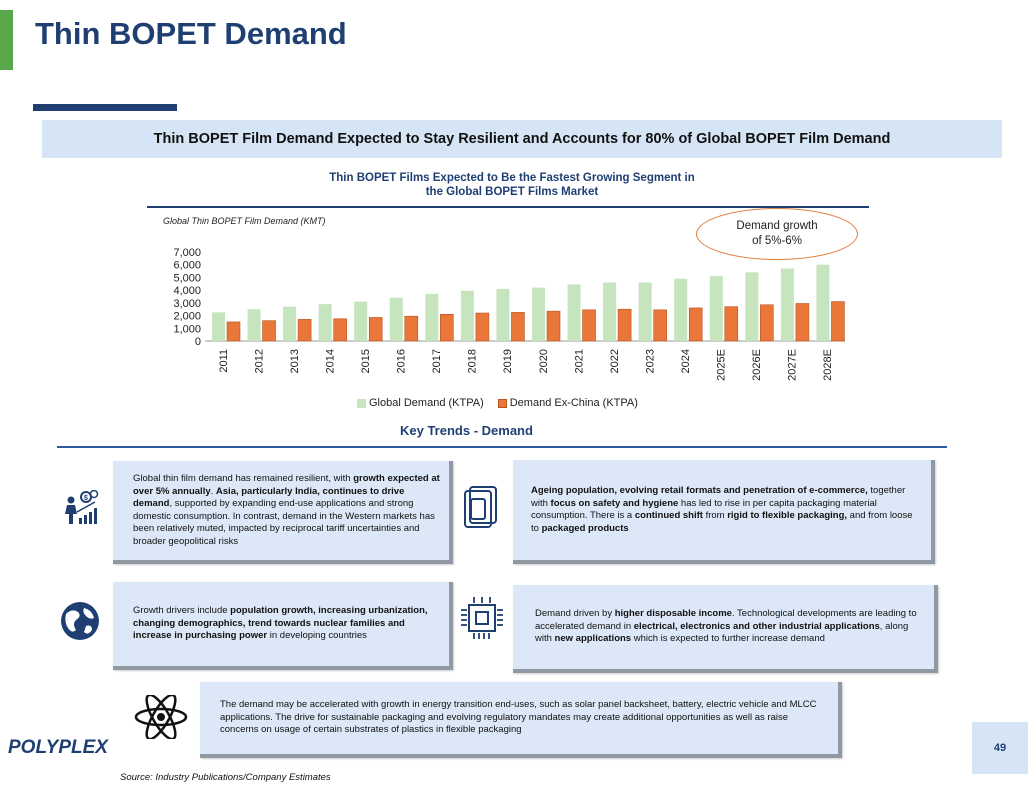 This screenshot has width=1030, height=790. Describe the element at coordinates (508, 207) in the screenshot. I see `chart-title-rule` at that location.